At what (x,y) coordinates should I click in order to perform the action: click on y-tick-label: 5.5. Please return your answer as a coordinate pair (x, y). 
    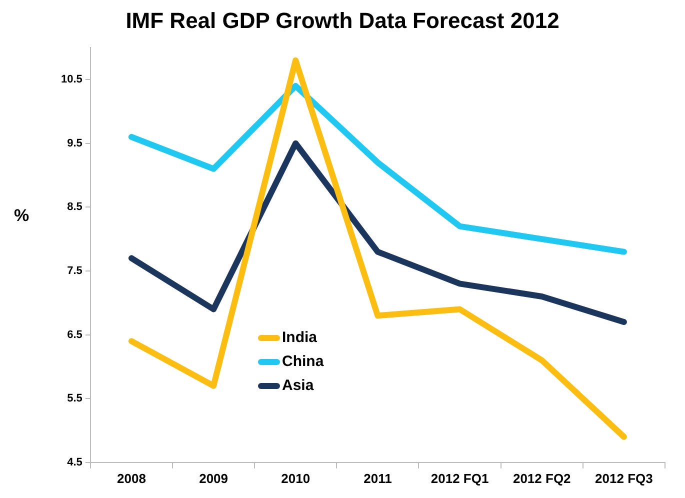
    Looking at the image, I should click on (74, 398).